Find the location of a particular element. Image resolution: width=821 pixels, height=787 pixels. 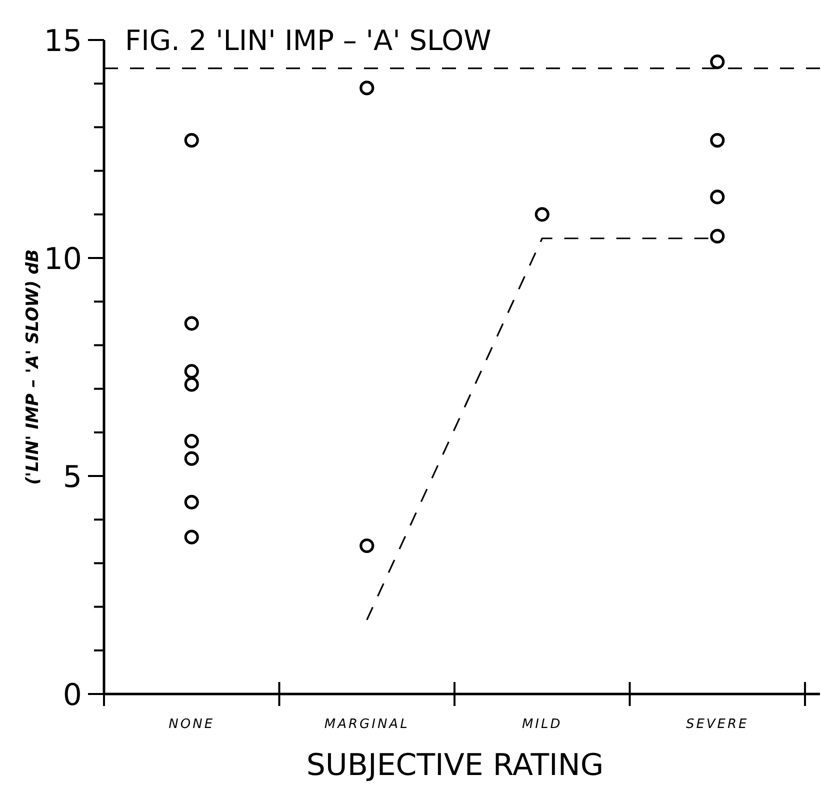

y-tick-label: 5 is located at coordinates (72, 477).